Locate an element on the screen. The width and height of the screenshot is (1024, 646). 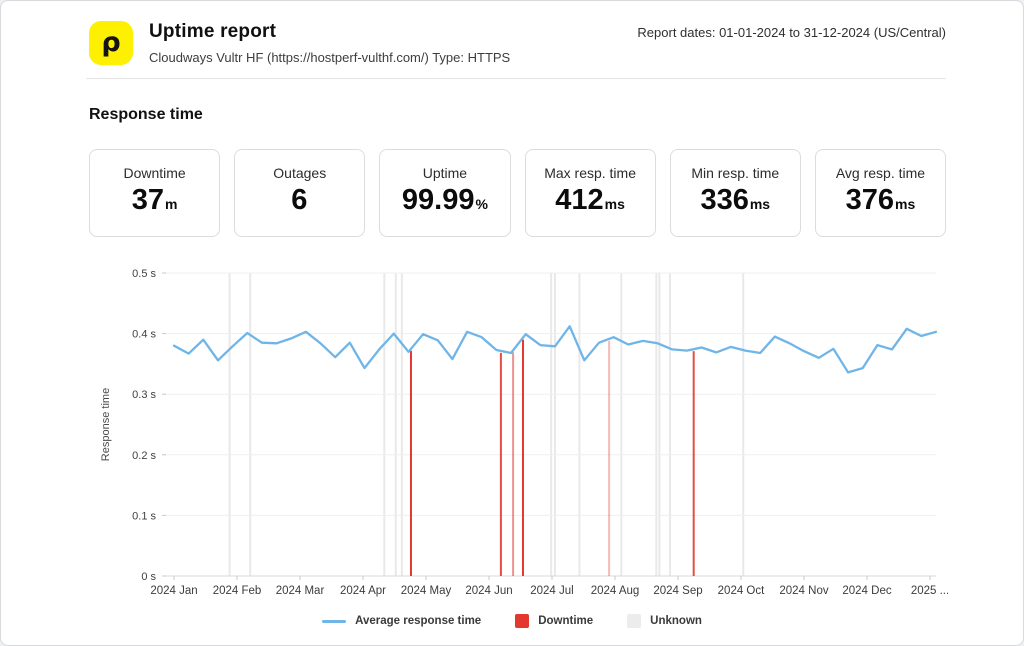
legend-label: Average response time is located at coordinates (418, 621).